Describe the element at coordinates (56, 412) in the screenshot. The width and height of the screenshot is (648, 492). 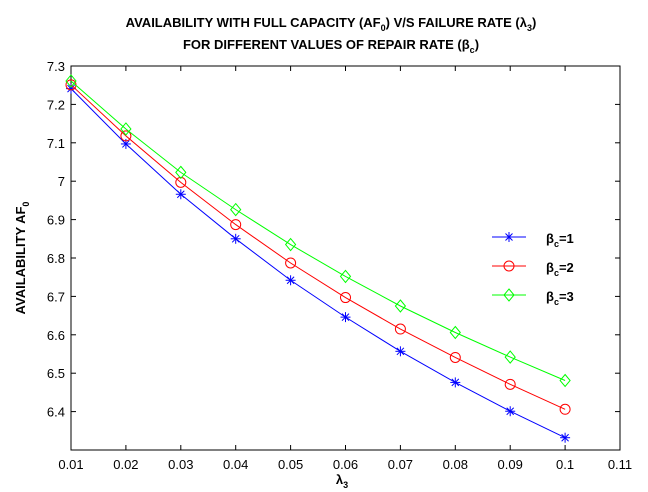
I see `y-tick-label: 6.4` at that location.